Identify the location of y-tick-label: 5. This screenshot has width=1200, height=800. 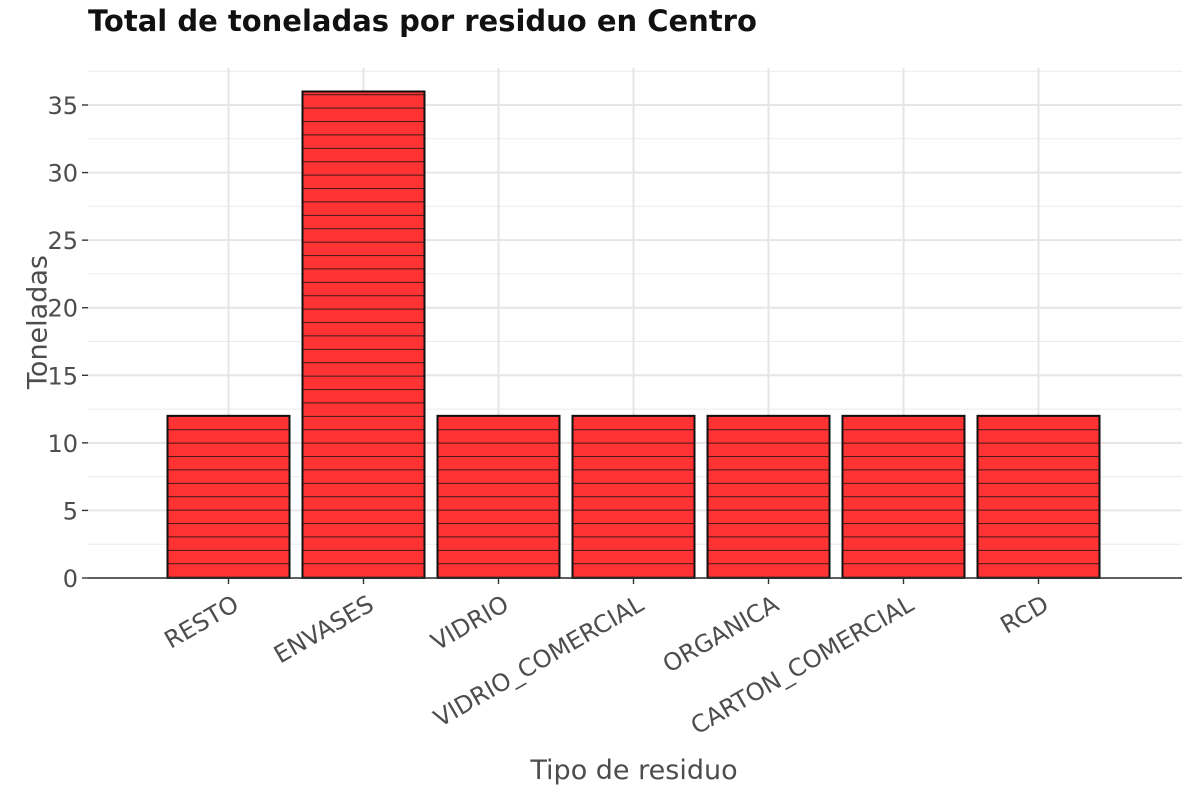
(70, 511).